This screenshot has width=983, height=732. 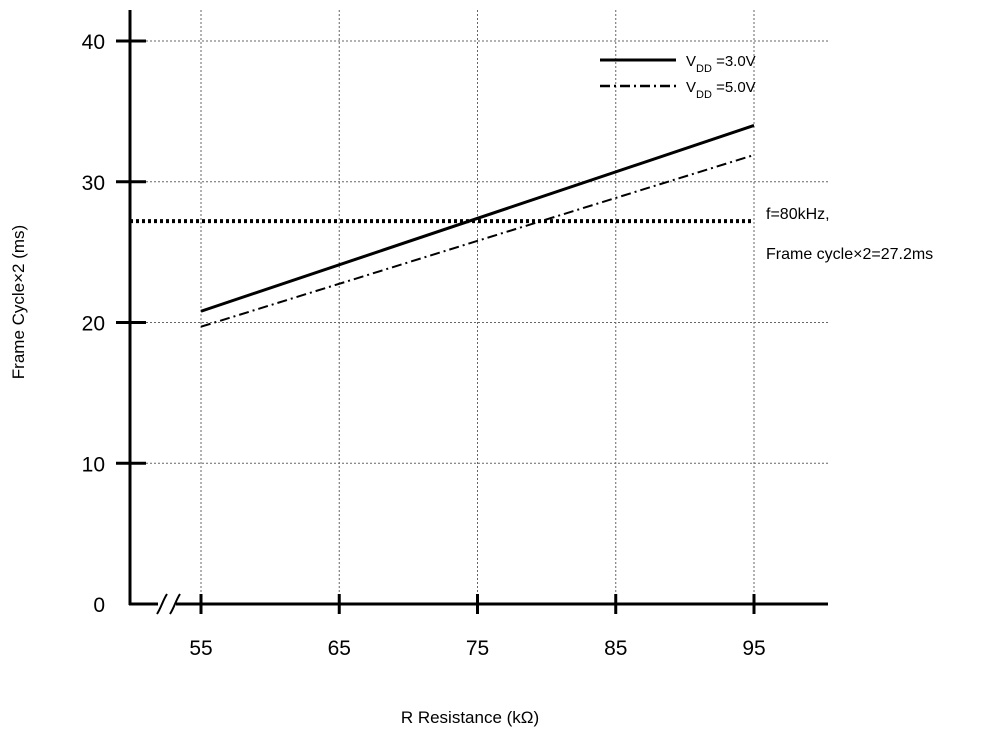 What do you see at coordinates (18, 302) in the screenshot?
I see `y-axis-title: Frame Cycle×2 (ms)` at bounding box center [18, 302].